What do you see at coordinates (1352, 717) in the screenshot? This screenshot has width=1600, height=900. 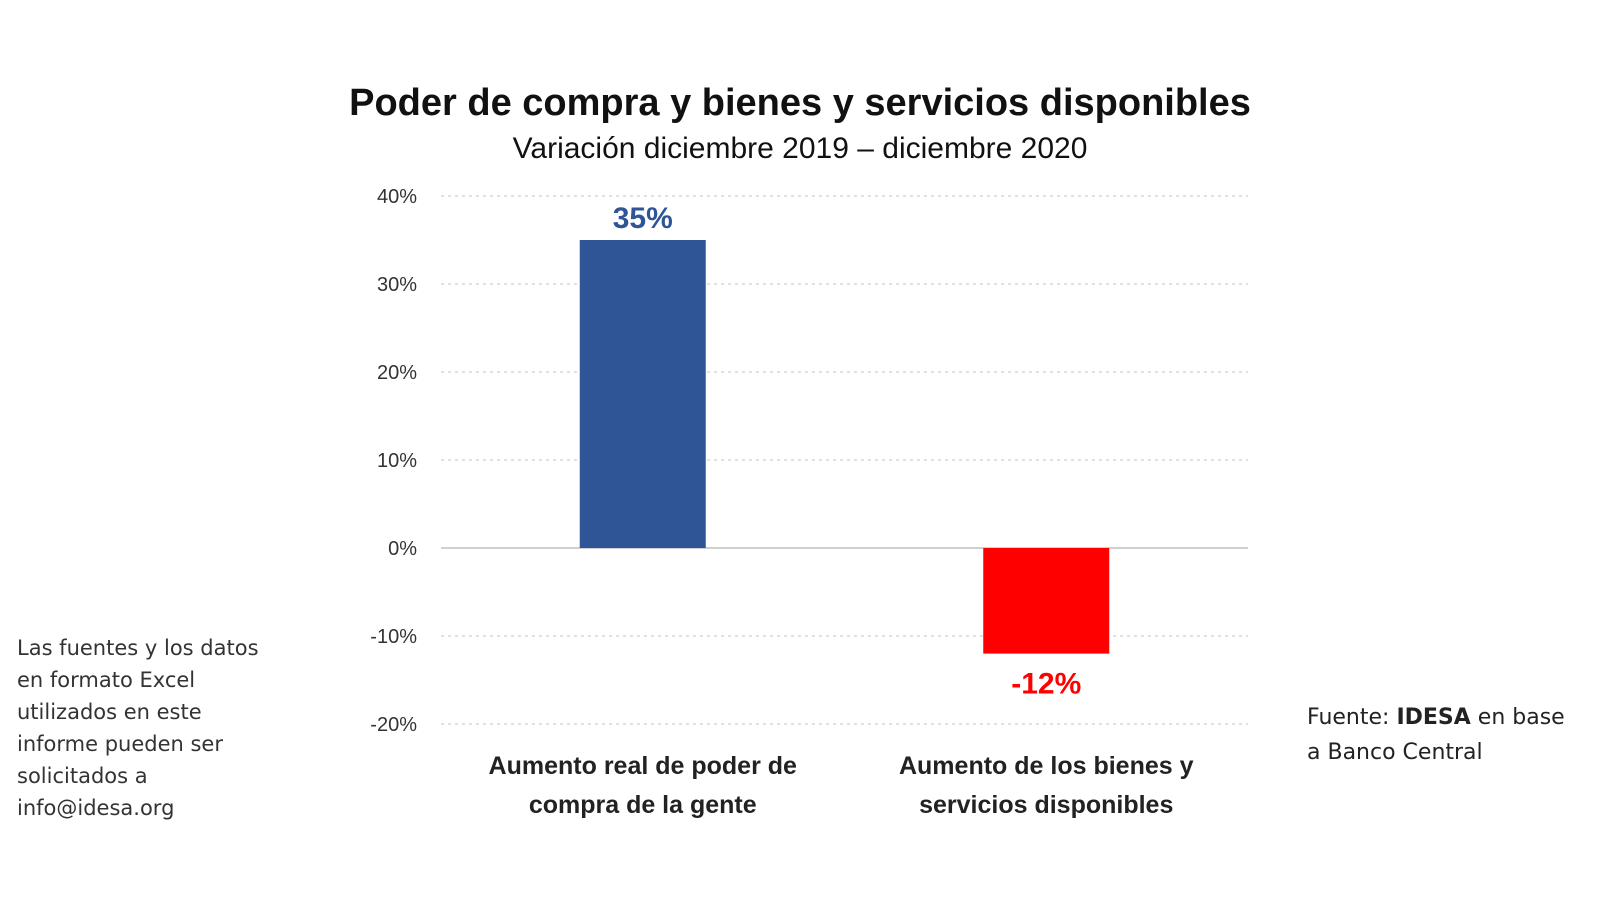 I see `source-prefix: Fuente:` at bounding box center [1352, 717].